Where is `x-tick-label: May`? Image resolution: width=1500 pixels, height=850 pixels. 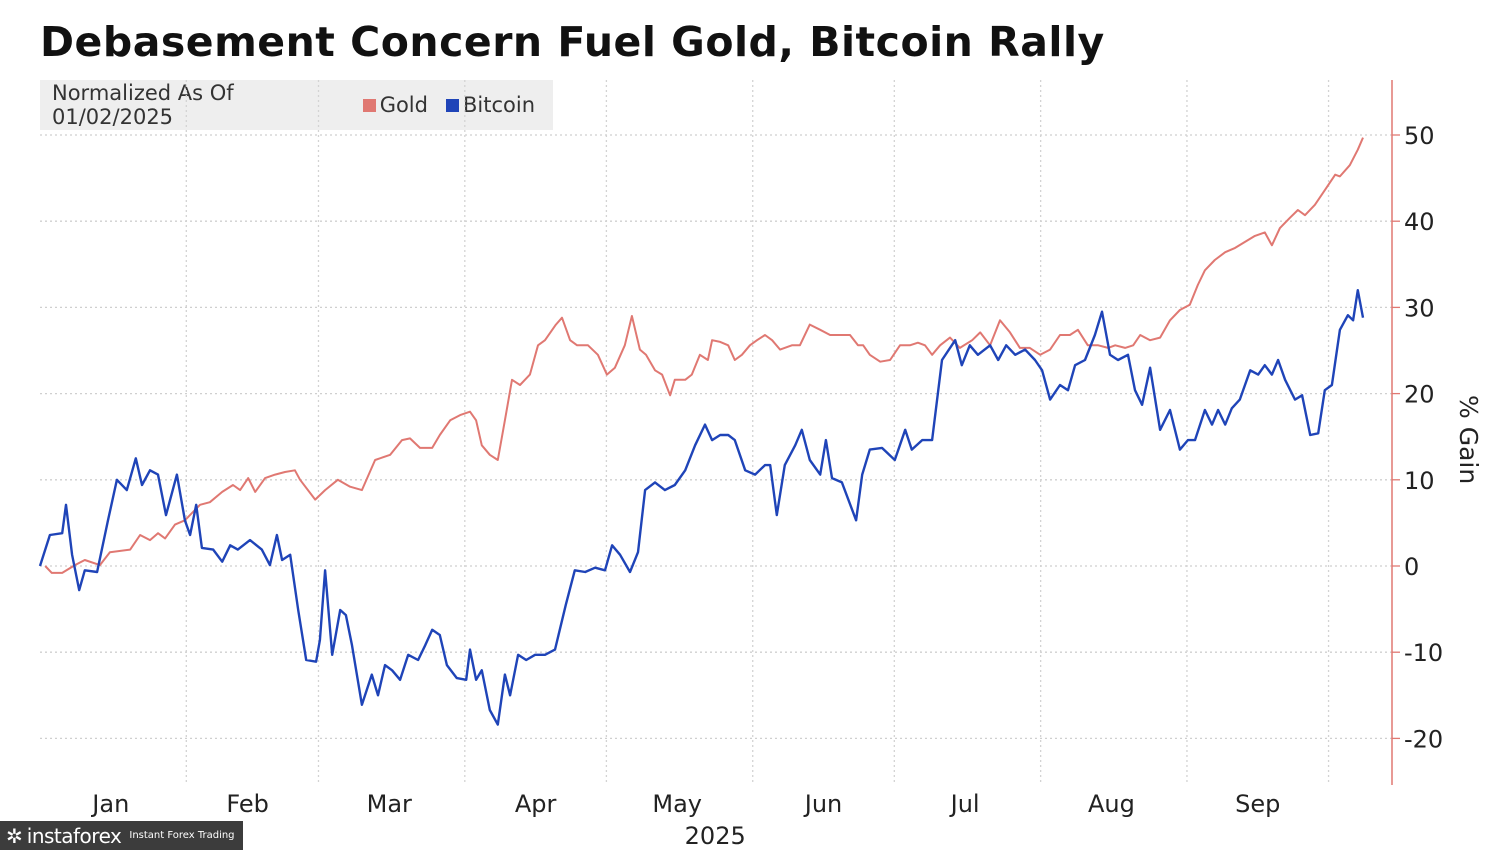 x-tick-label: May is located at coordinates (677, 804).